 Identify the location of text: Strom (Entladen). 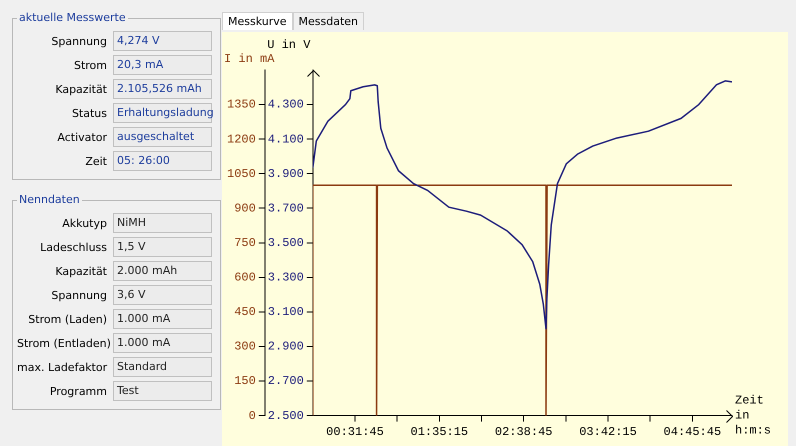
(64, 343).